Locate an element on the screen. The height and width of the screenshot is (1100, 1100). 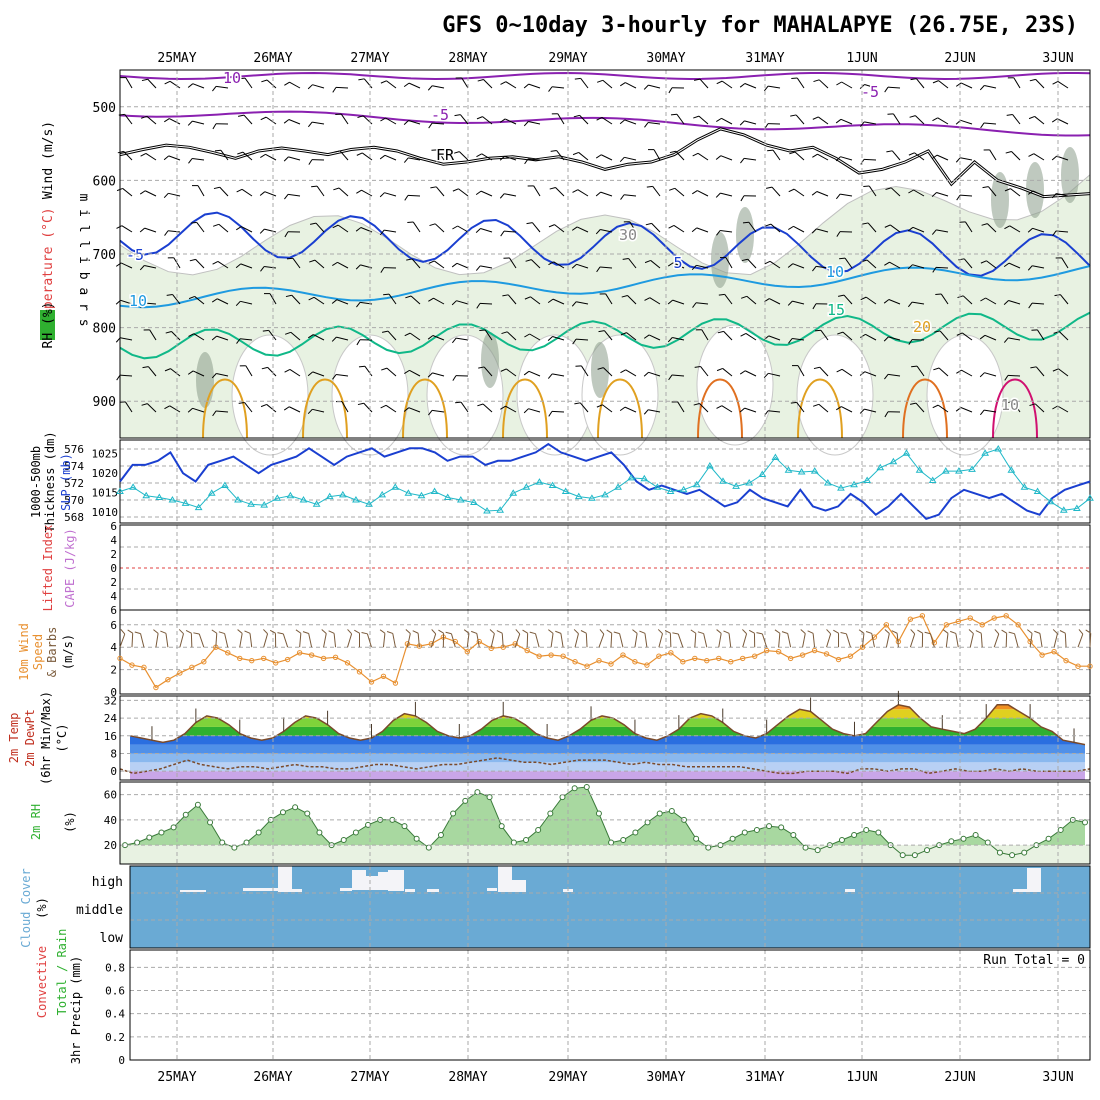
wind10m-panel: 0 2 4 6 10m Wind Speed & Barbs (m/s) is located at coordinates (555, 654).